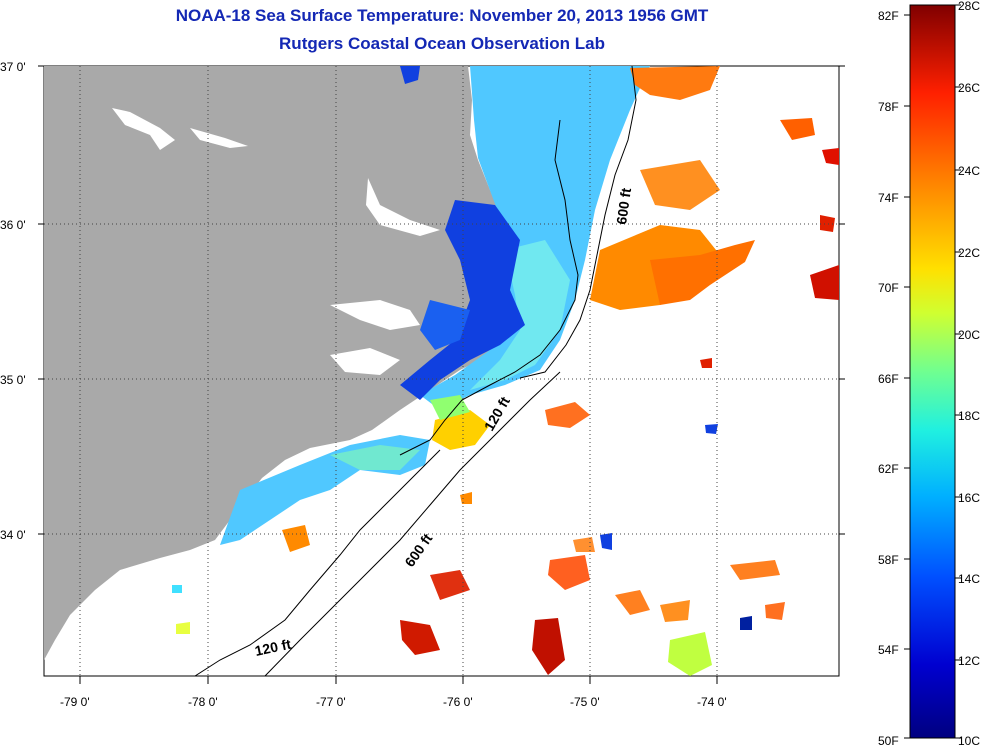 The width and height of the screenshot is (992, 754). I want to click on colorbar-c-label: 14C, so click(969, 579).